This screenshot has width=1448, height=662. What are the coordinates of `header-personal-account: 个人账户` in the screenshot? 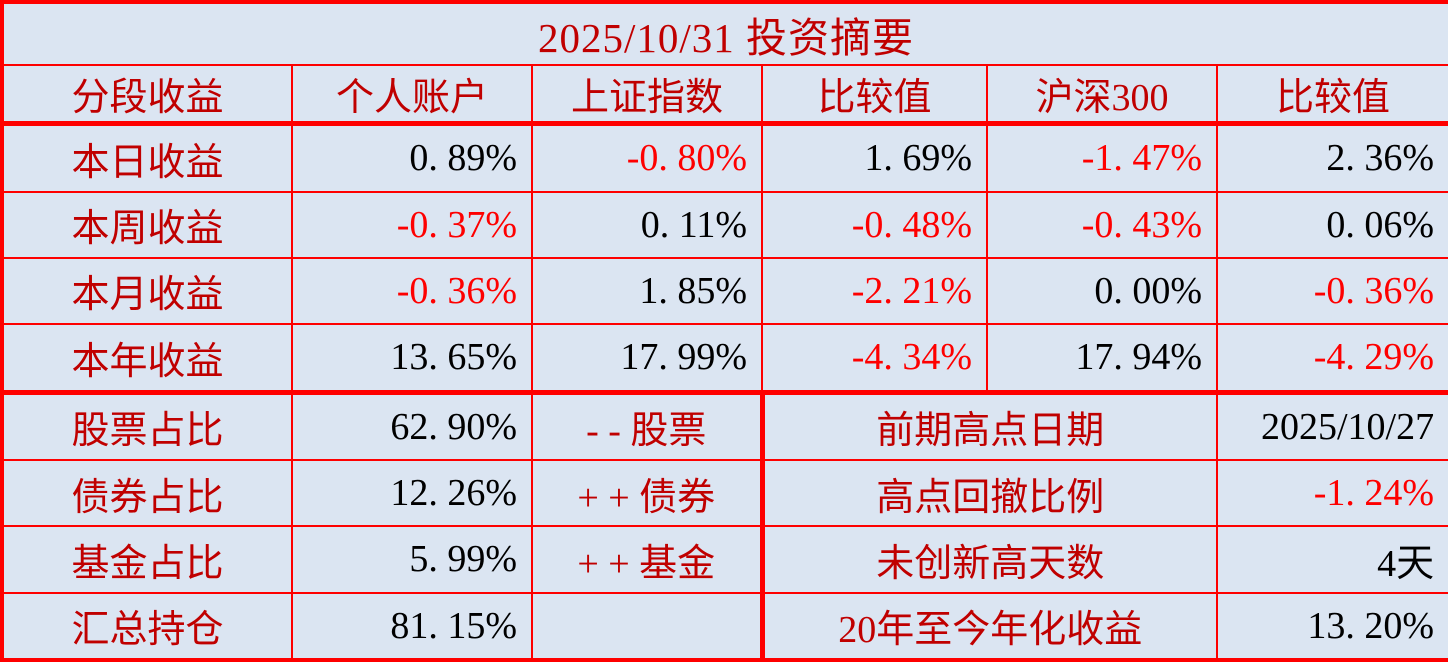 It's located at (412, 95).